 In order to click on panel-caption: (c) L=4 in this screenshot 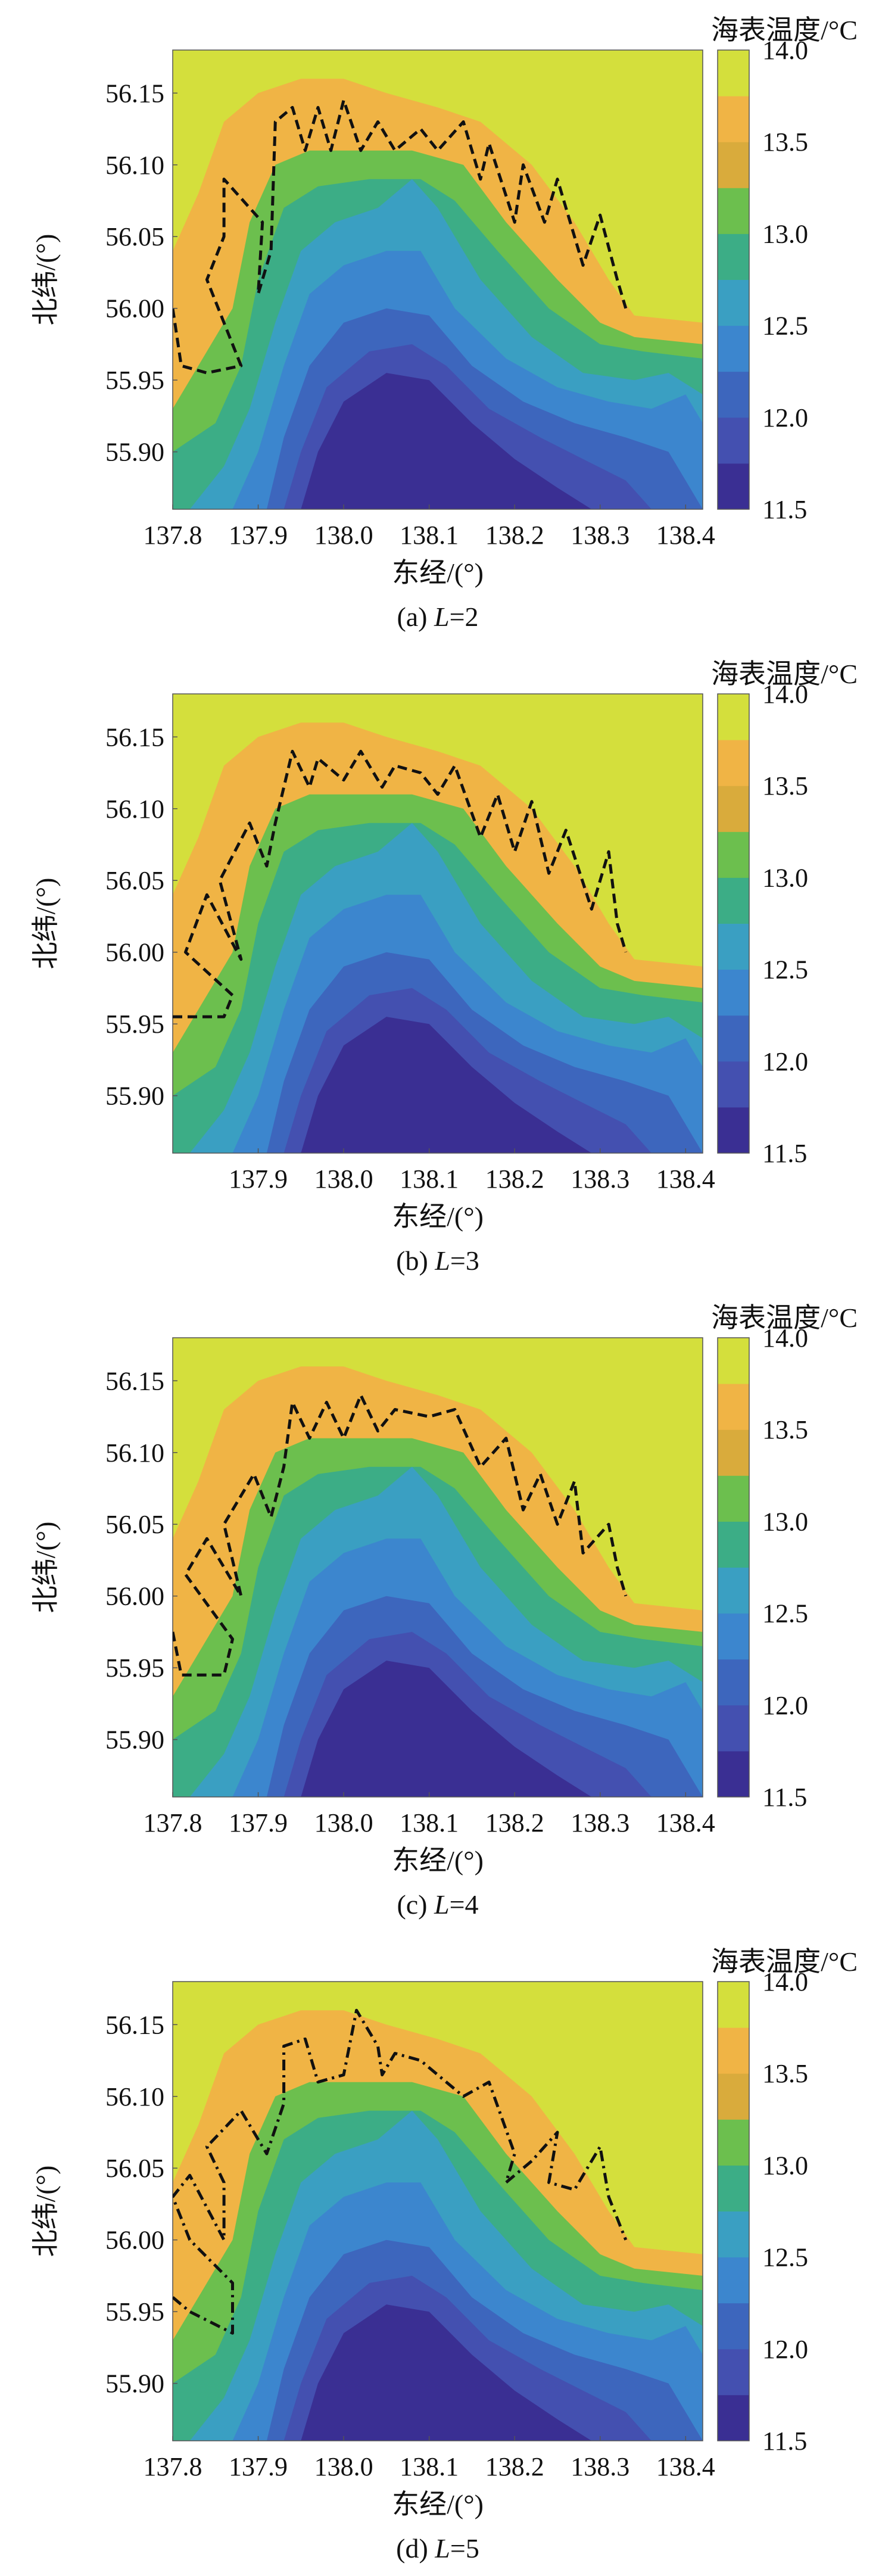, I will do `click(438, 1904)`.